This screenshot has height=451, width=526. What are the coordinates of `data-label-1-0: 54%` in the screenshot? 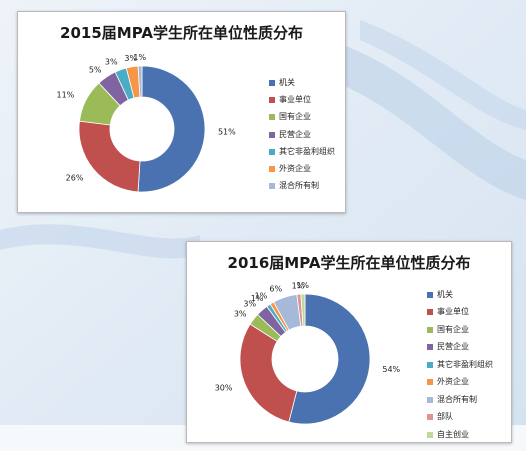 It's located at (391, 369).